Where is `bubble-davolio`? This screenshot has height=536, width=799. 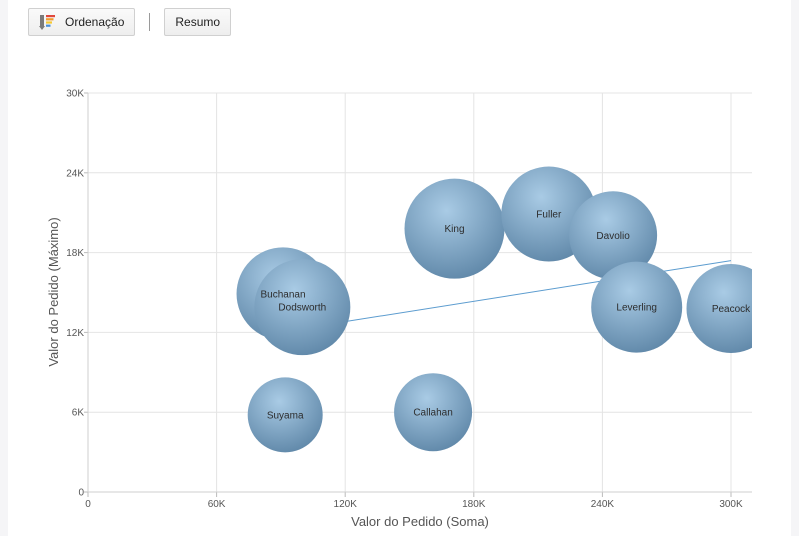 bubble-davolio is located at coordinates (613, 235).